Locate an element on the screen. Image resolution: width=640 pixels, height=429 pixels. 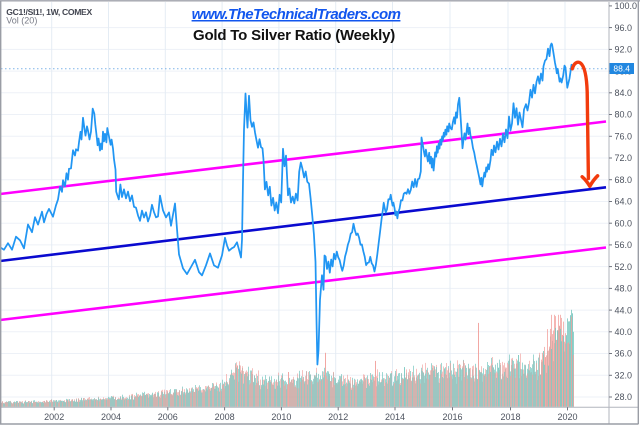
svg-text: Vol (20) is located at coordinates (21, 21).